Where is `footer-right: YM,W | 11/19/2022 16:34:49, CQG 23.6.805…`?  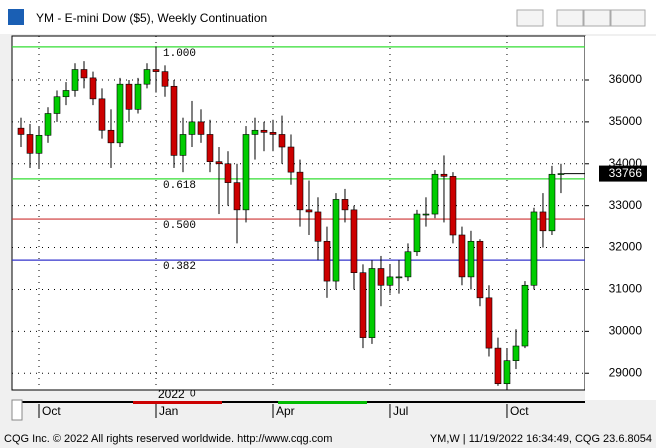
footer-right: YM,W | 11/19/2022 16:34:49, CQG 23.6.805… is located at coordinates (541, 439).